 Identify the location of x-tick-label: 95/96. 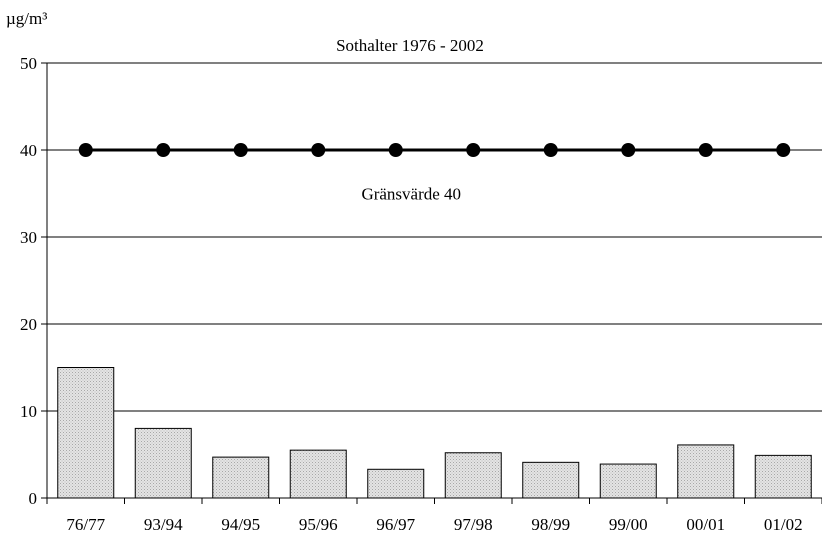
(318, 524).